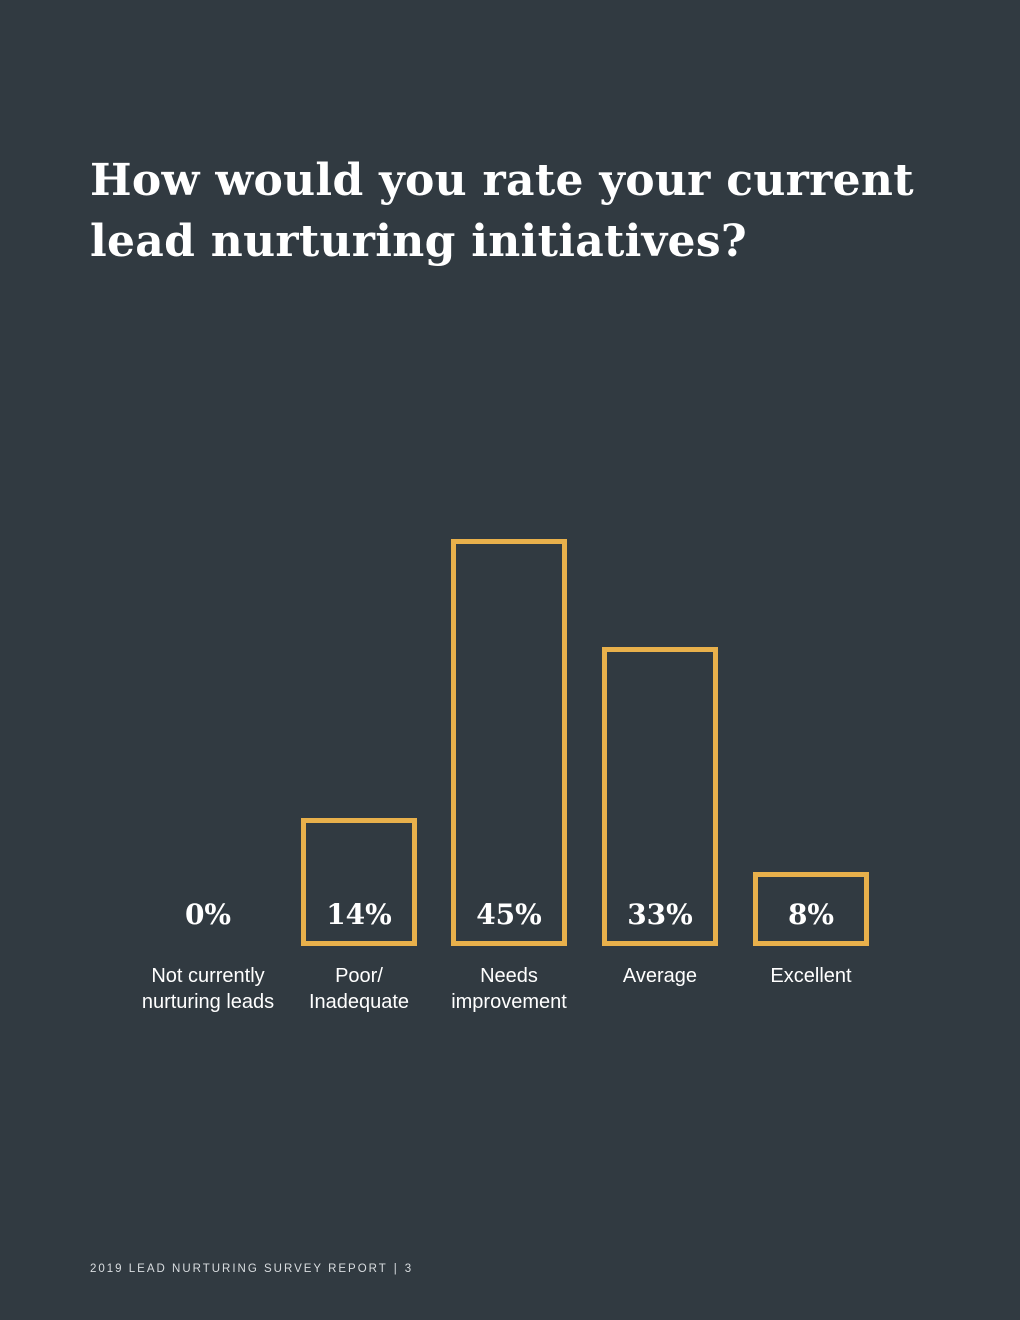 This screenshot has width=1020, height=1320. Describe the element at coordinates (811, 914) in the screenshot. I see `data-label-4: 8%` at that location.